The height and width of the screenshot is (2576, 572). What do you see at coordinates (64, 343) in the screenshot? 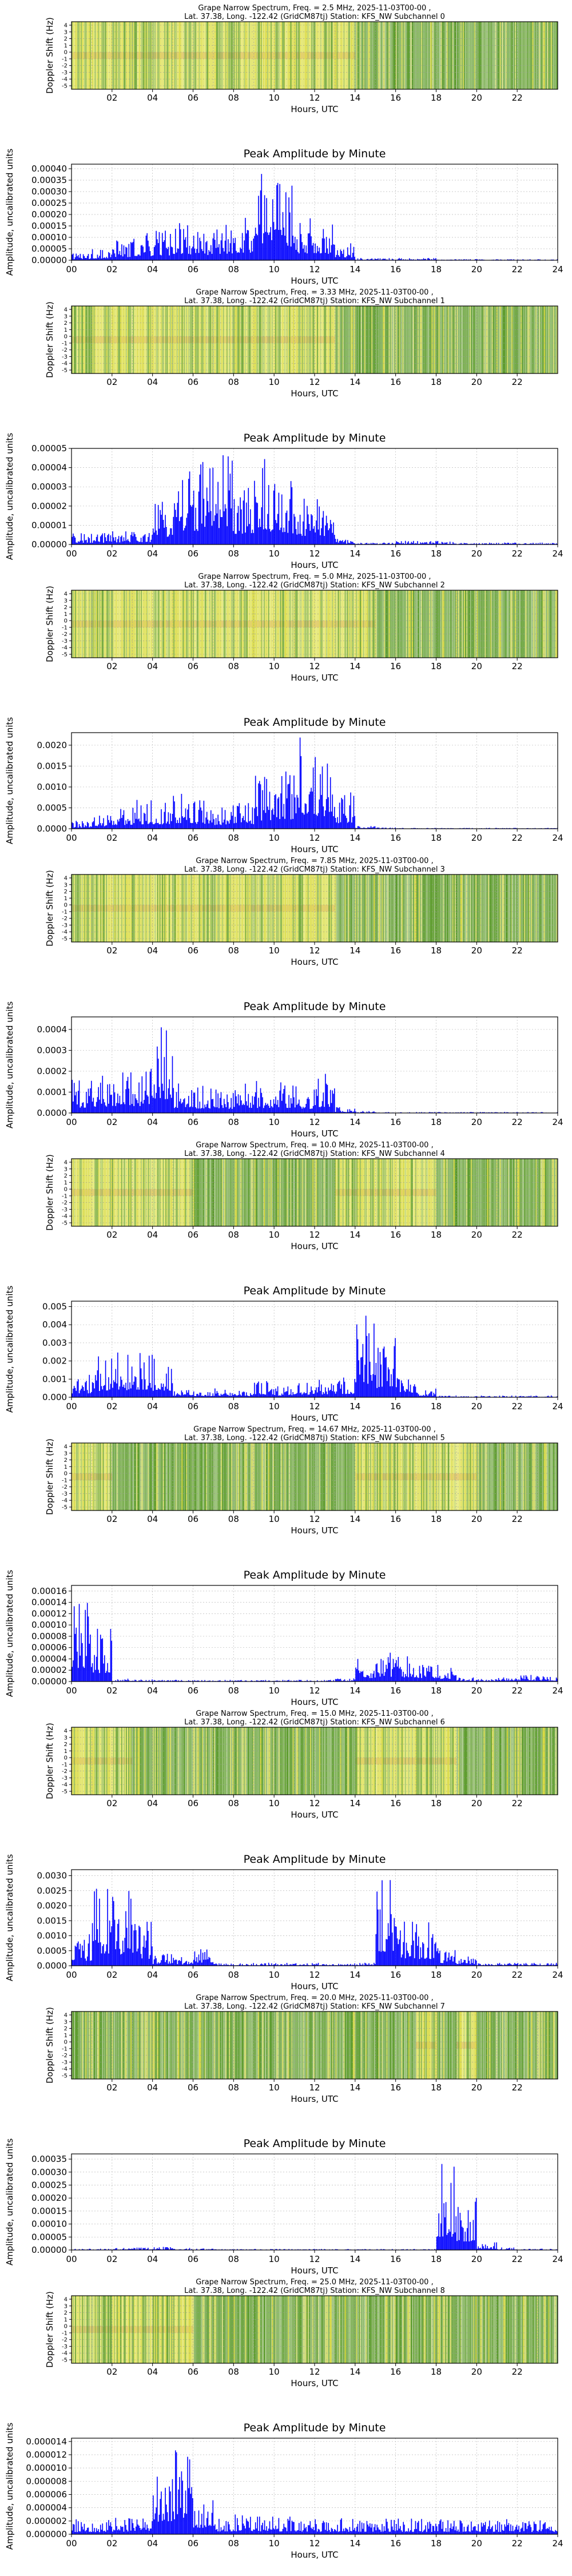
I see `y-tick-label: -1` at bounding box center [64, 343].